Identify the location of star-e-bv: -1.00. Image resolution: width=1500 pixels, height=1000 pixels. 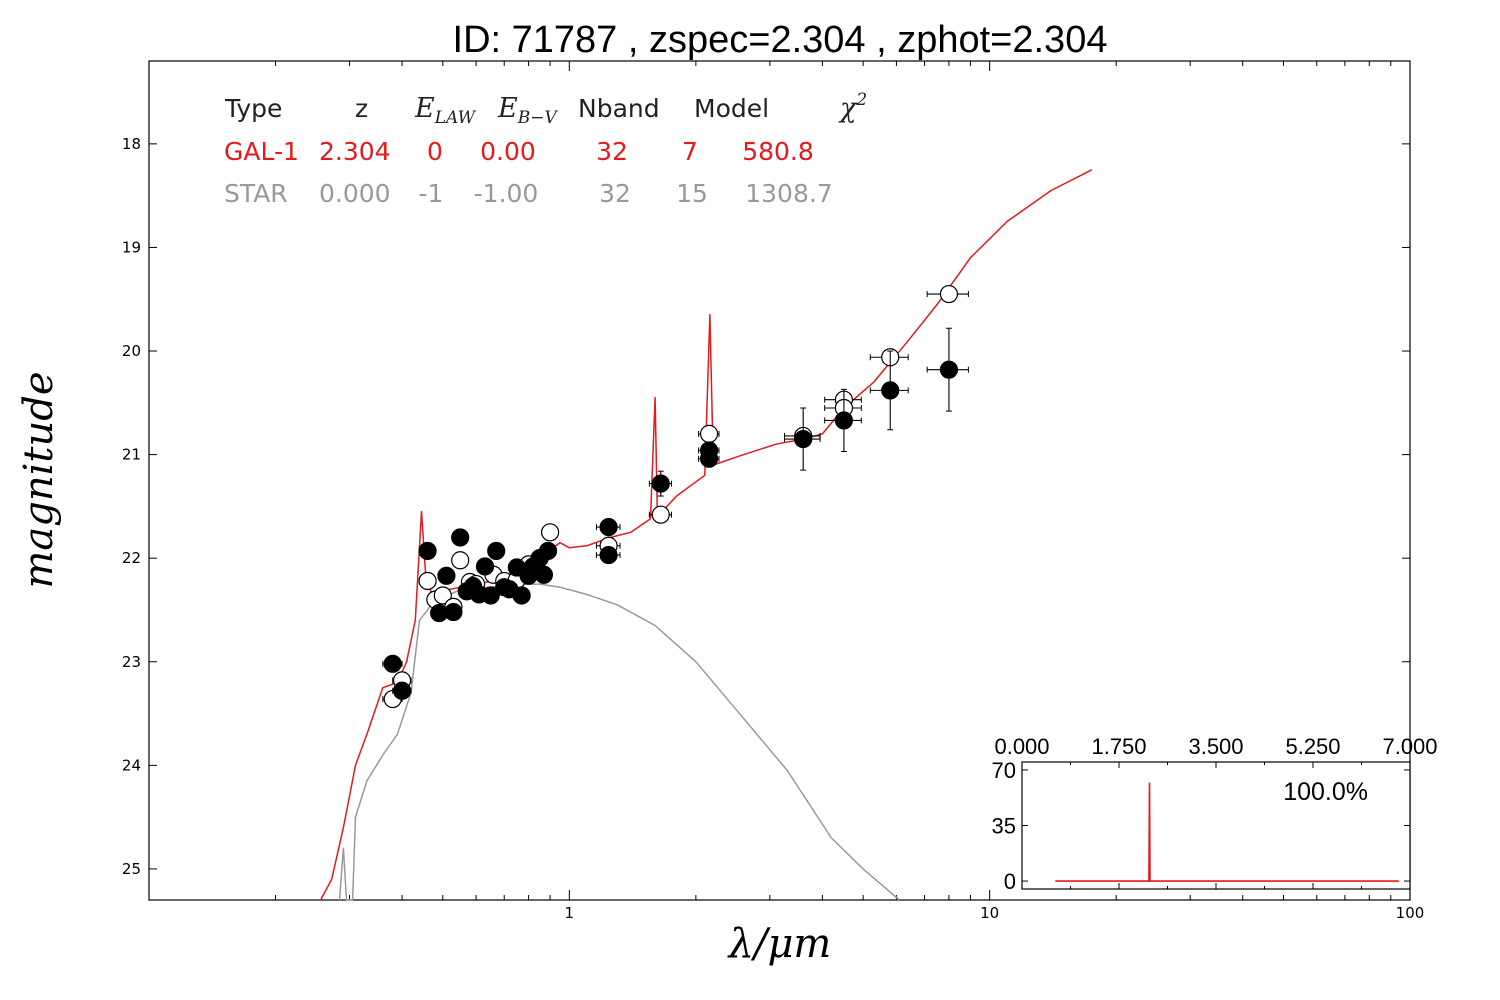
(506, 193).